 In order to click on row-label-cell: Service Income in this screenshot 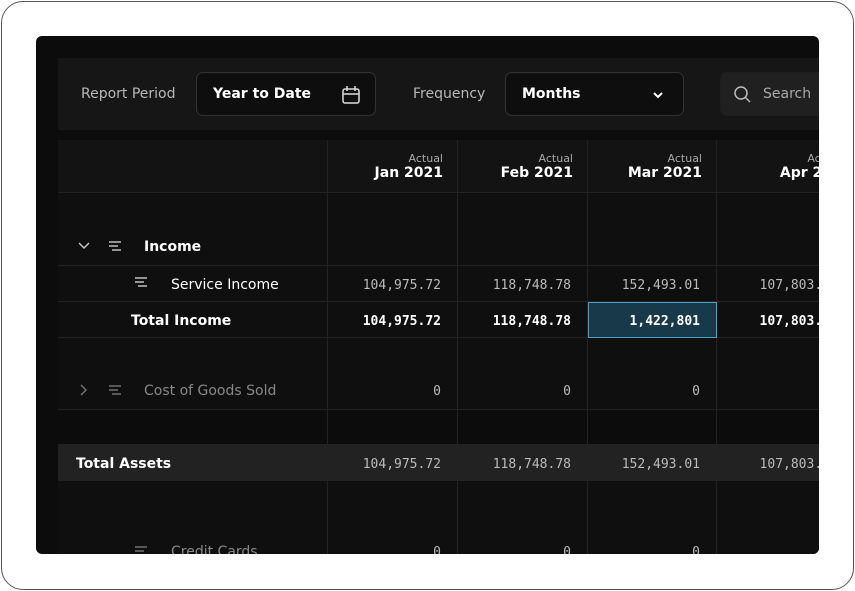, I will do `click(193, 284)`.